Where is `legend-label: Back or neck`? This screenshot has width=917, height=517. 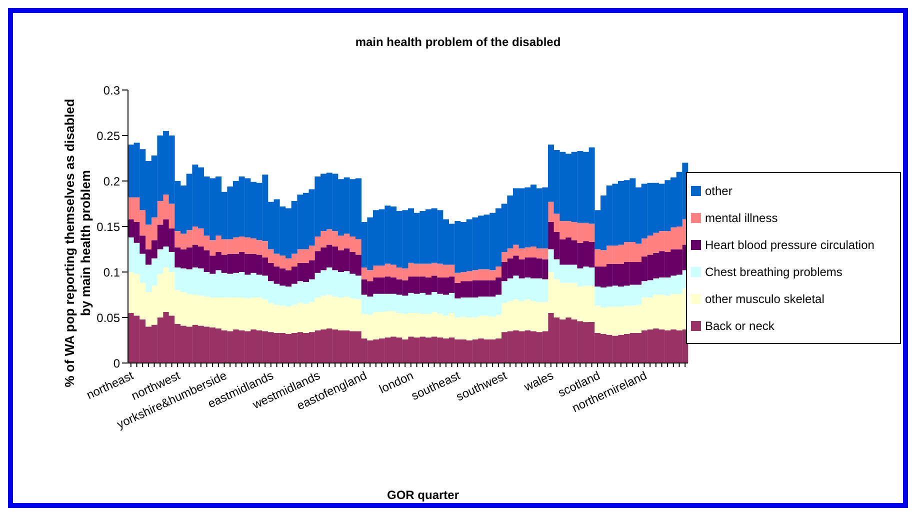 legend-label: Back or neck is located at coordinates (739, 325).